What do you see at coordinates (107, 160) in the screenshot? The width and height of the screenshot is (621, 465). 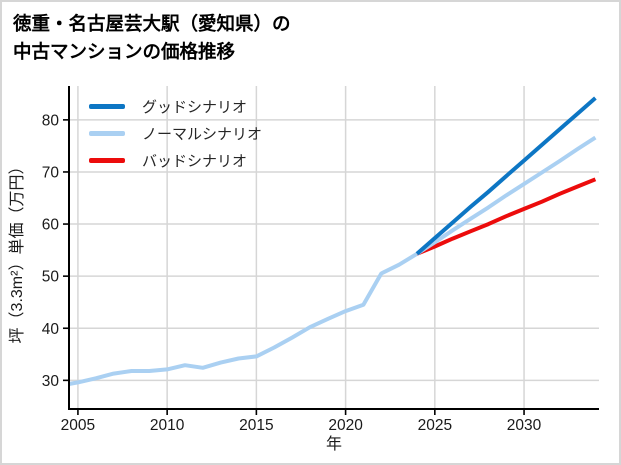 I see `legend-swatch-bad-scenario` at bounding box center [107, 160].